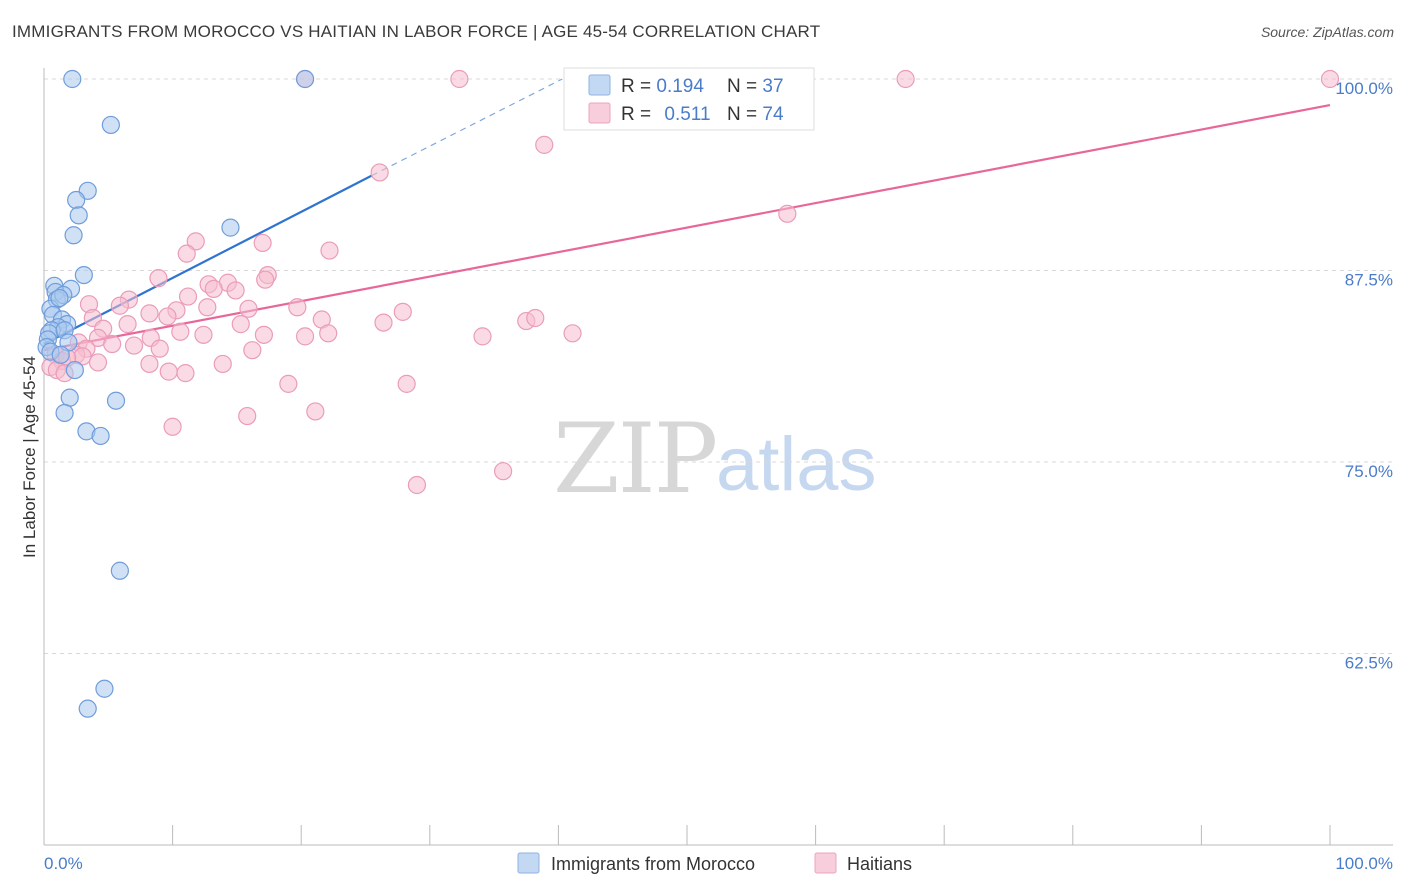 Image resolution: width=1406 pixels, height=892 pixels. I want to click on legend-n-value-haitians: 74, so click(773, 114).